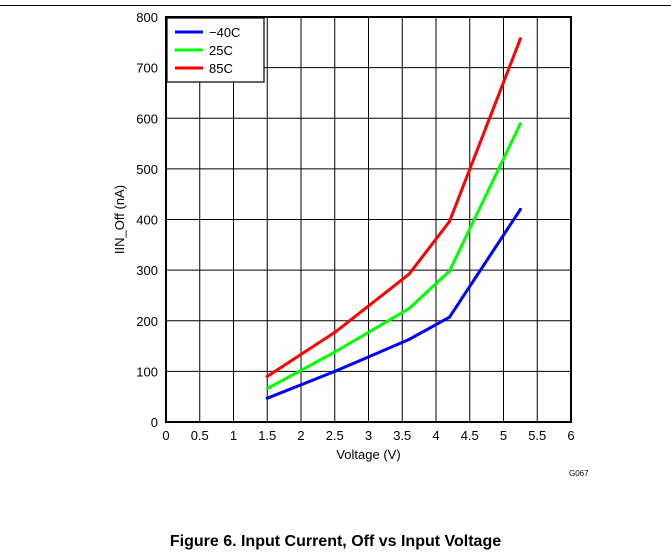  What do you see at coordinates (267, 435) in the screenshot?
I see `x-tick-label: 1.5` at bounding box center [267, 435].